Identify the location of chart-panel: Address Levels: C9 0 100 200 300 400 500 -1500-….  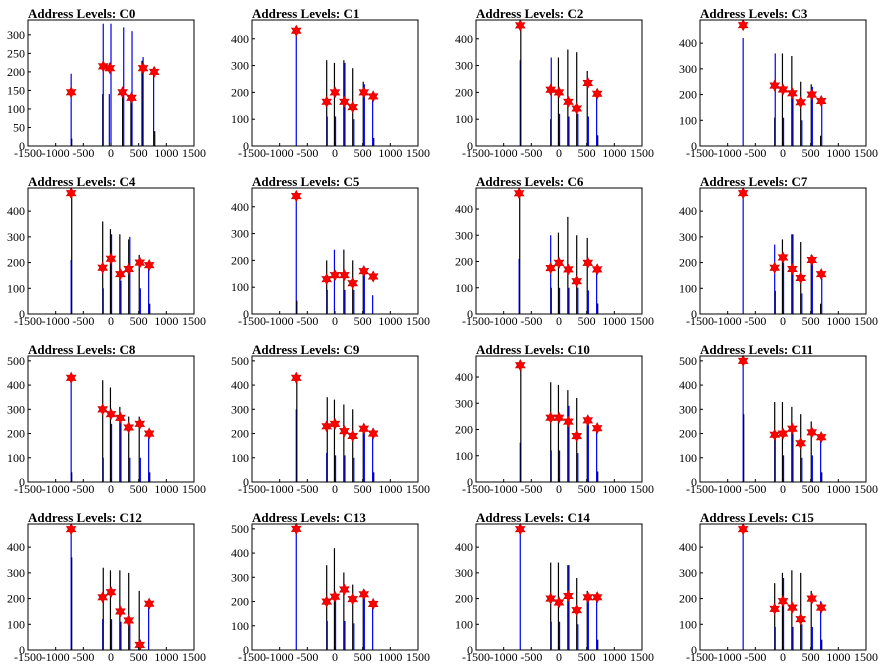
(336, 420).